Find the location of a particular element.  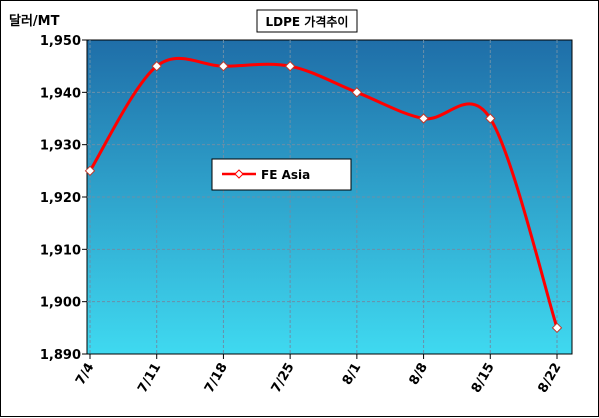

y-tick-labels: 1,890 1,900 1,910 1,920 1,930 1,940 1,950 is located at coordinates (60, 198).